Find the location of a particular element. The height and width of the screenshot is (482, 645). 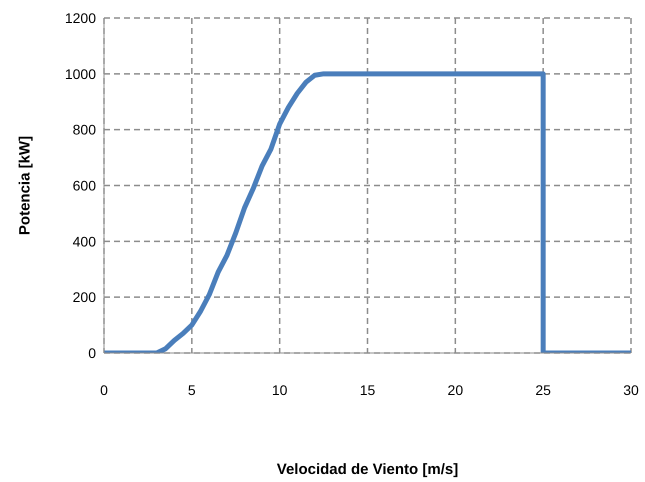

y-axis-title: Potencia [kW] is located at coordinates (25, 186).